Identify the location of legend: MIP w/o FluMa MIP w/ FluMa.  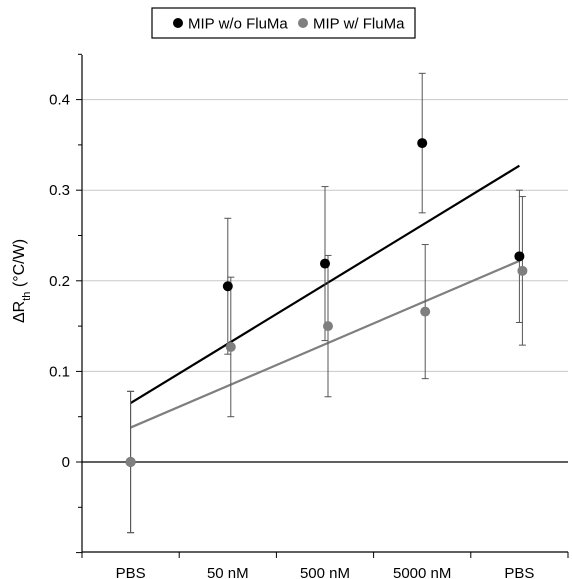
(283, 23).